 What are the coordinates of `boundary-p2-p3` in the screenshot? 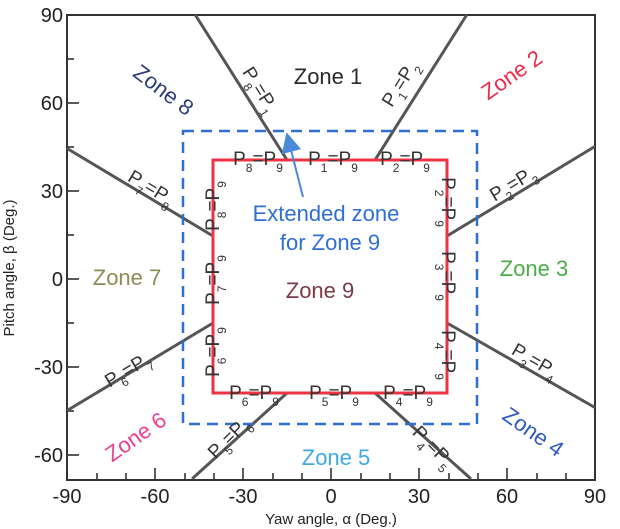 It's located at (520, 191).